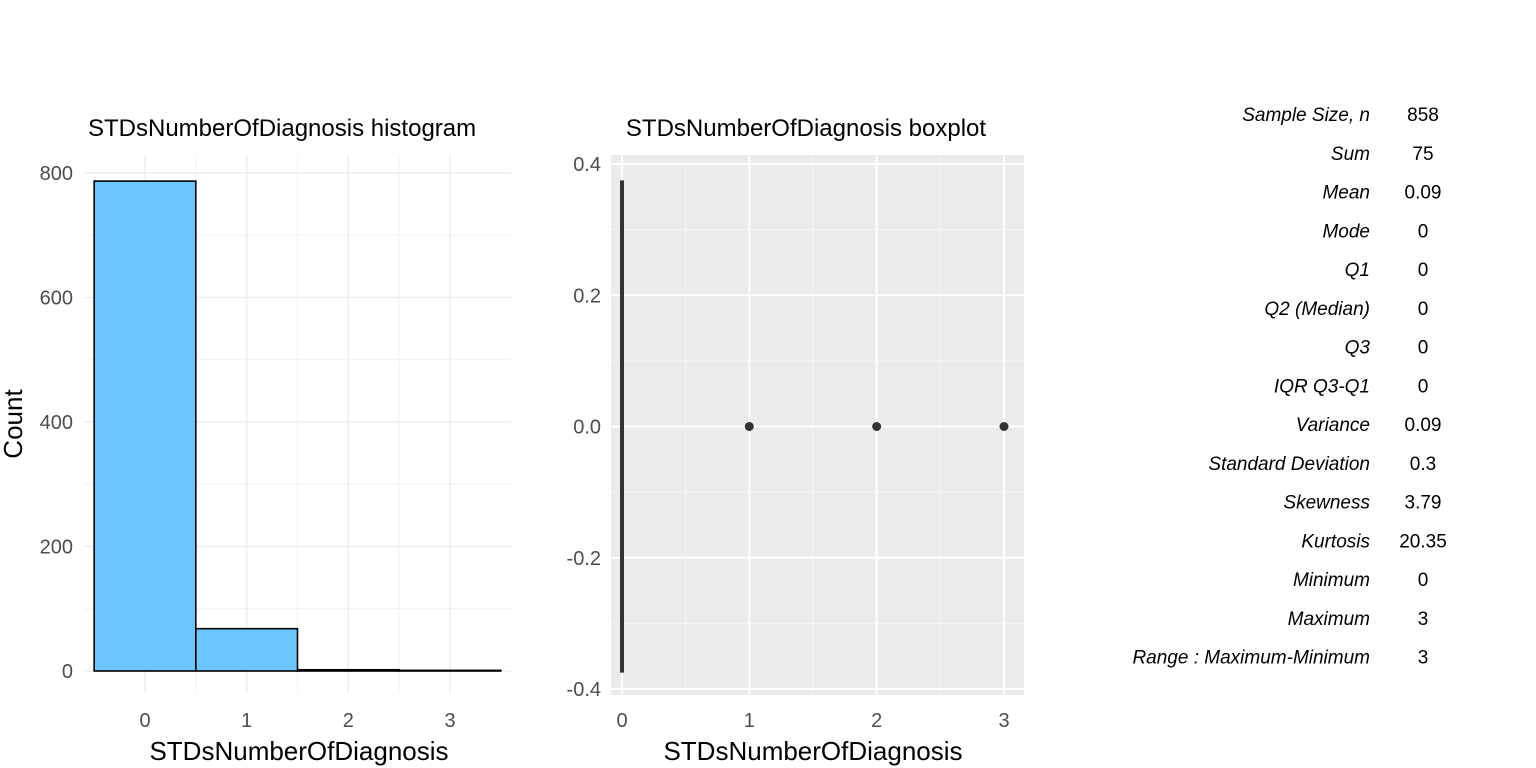 This screenshot has width=1536, height=768. What do you see at coordinates (1335, 541) in the screenshot?
I see `stat-label: Kurtosis` at bounding box center [1335, 541].